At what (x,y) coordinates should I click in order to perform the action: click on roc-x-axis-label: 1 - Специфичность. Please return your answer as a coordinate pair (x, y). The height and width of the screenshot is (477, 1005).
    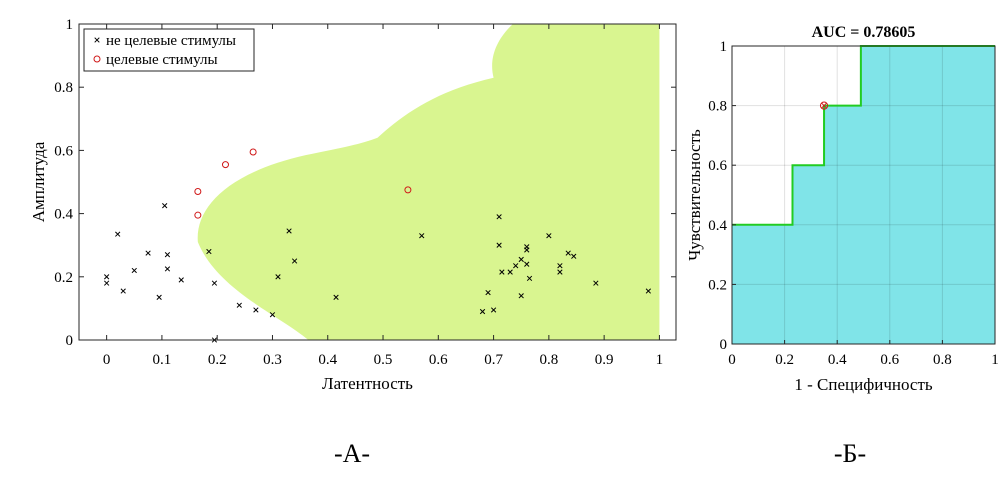
    Looking at the image, I should click on (863, 384).